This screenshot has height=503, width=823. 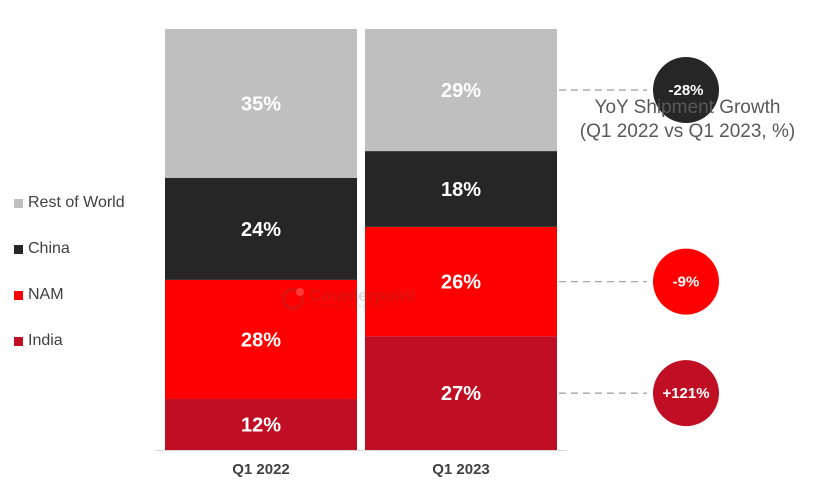 I want to click on legend: Rest of World China NAM India, so click(x=69, y=285).